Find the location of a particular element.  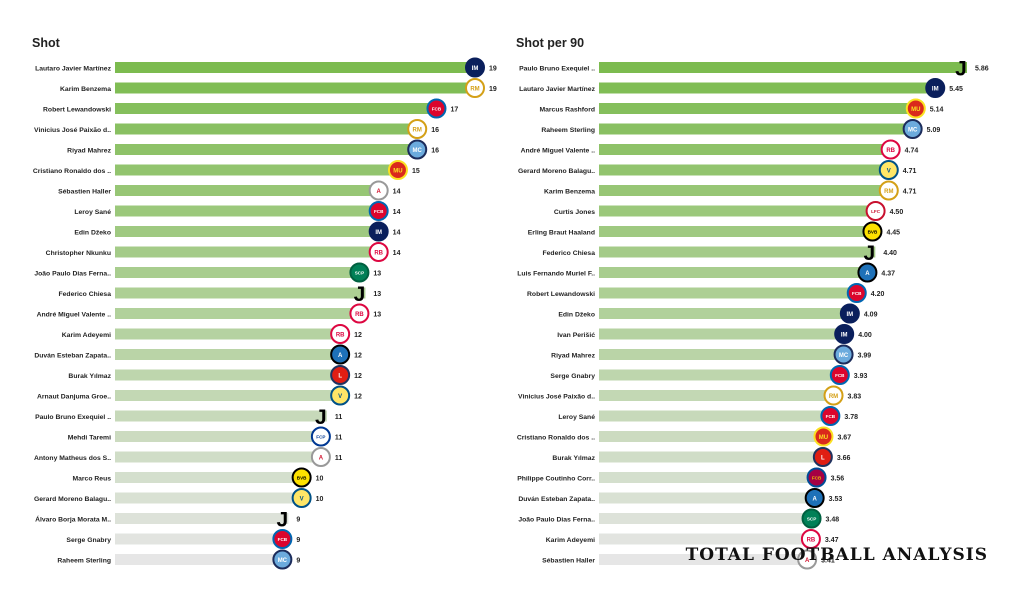

shot-category-label: Lautaro Javier Martínez is located at coordinates (73, 69).